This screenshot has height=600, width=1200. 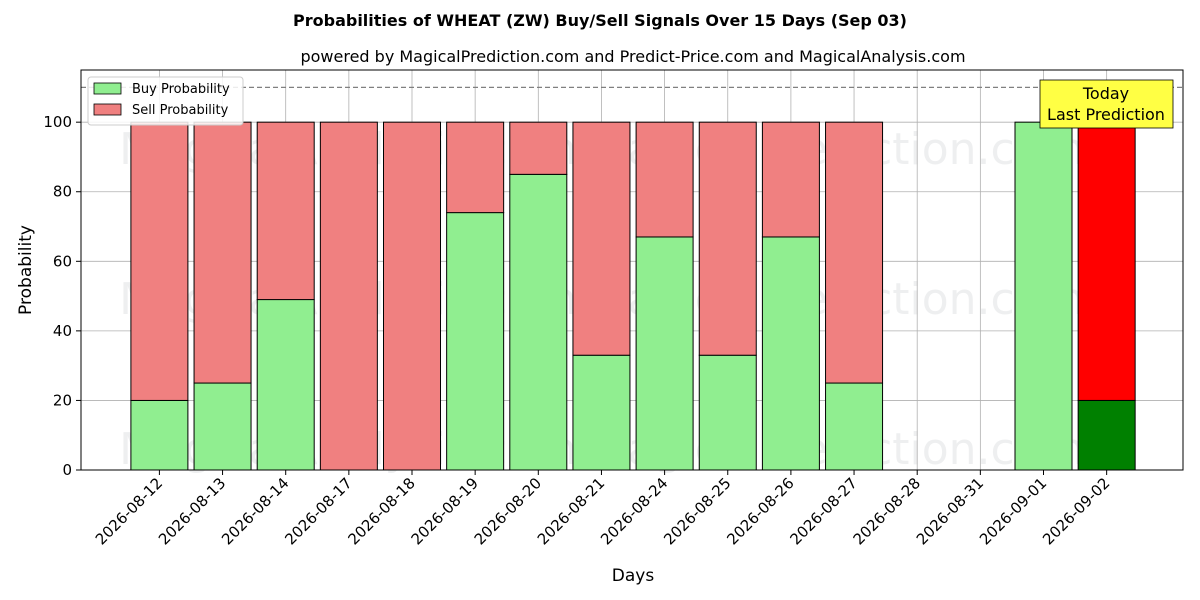 I want to click on x-tick-label: 2026-08-20, so click(x=508, y=511).